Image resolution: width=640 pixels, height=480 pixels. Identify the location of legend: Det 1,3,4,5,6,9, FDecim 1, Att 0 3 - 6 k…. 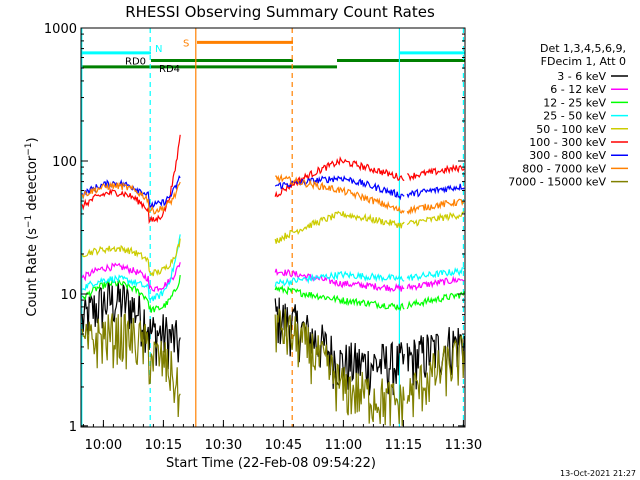
(568, 115).